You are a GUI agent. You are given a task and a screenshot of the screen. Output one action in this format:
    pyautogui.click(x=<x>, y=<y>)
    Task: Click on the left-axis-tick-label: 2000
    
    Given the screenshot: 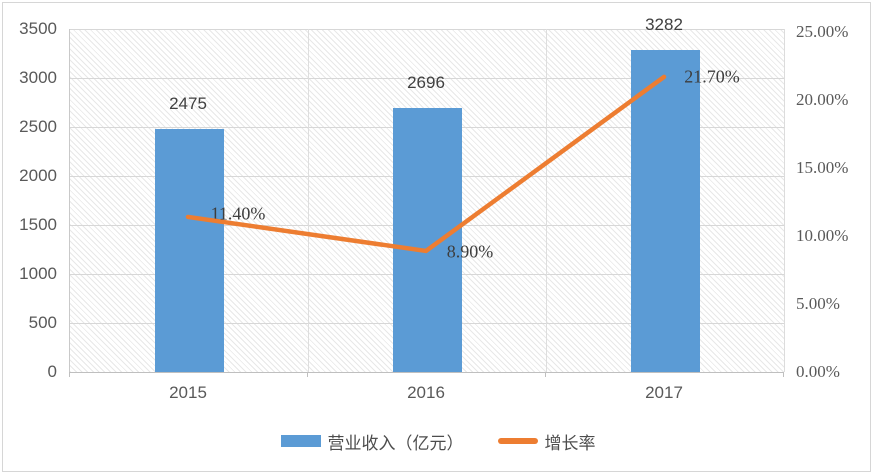 What is the action you would take?
    pyautogui.click(x=38, y=175)
    